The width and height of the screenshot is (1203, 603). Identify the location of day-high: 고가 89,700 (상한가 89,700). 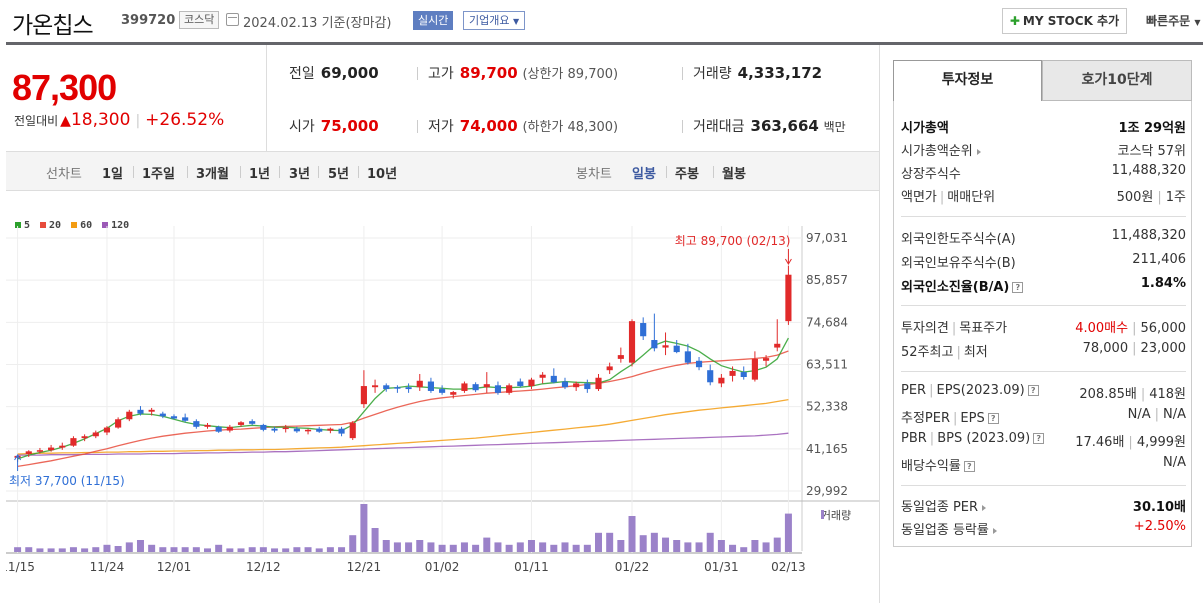
(523, 73).